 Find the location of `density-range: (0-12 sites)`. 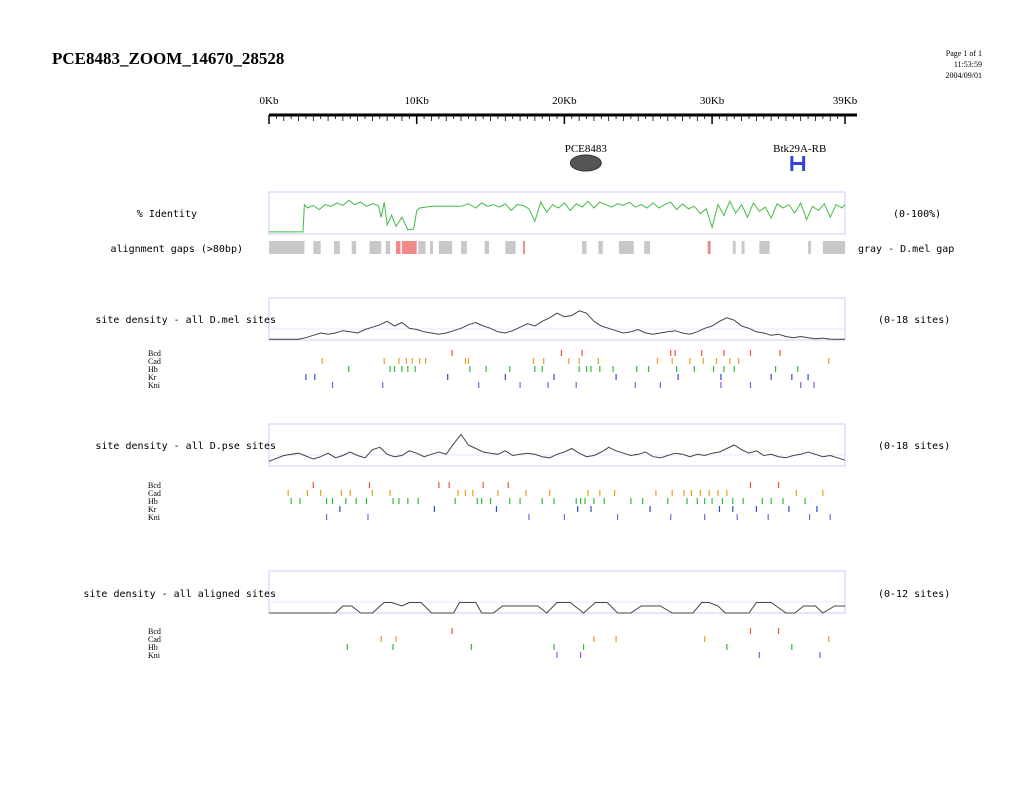

density-range: (0-12 sites) is located at coordinates (914, 594).